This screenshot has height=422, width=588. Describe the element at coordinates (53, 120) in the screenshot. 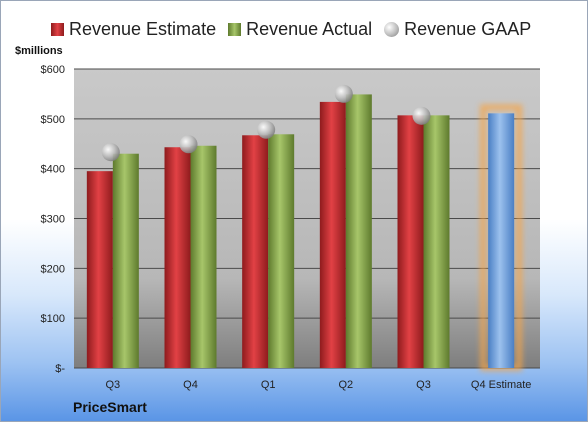

I see `y-tick-label: $500` at that location.